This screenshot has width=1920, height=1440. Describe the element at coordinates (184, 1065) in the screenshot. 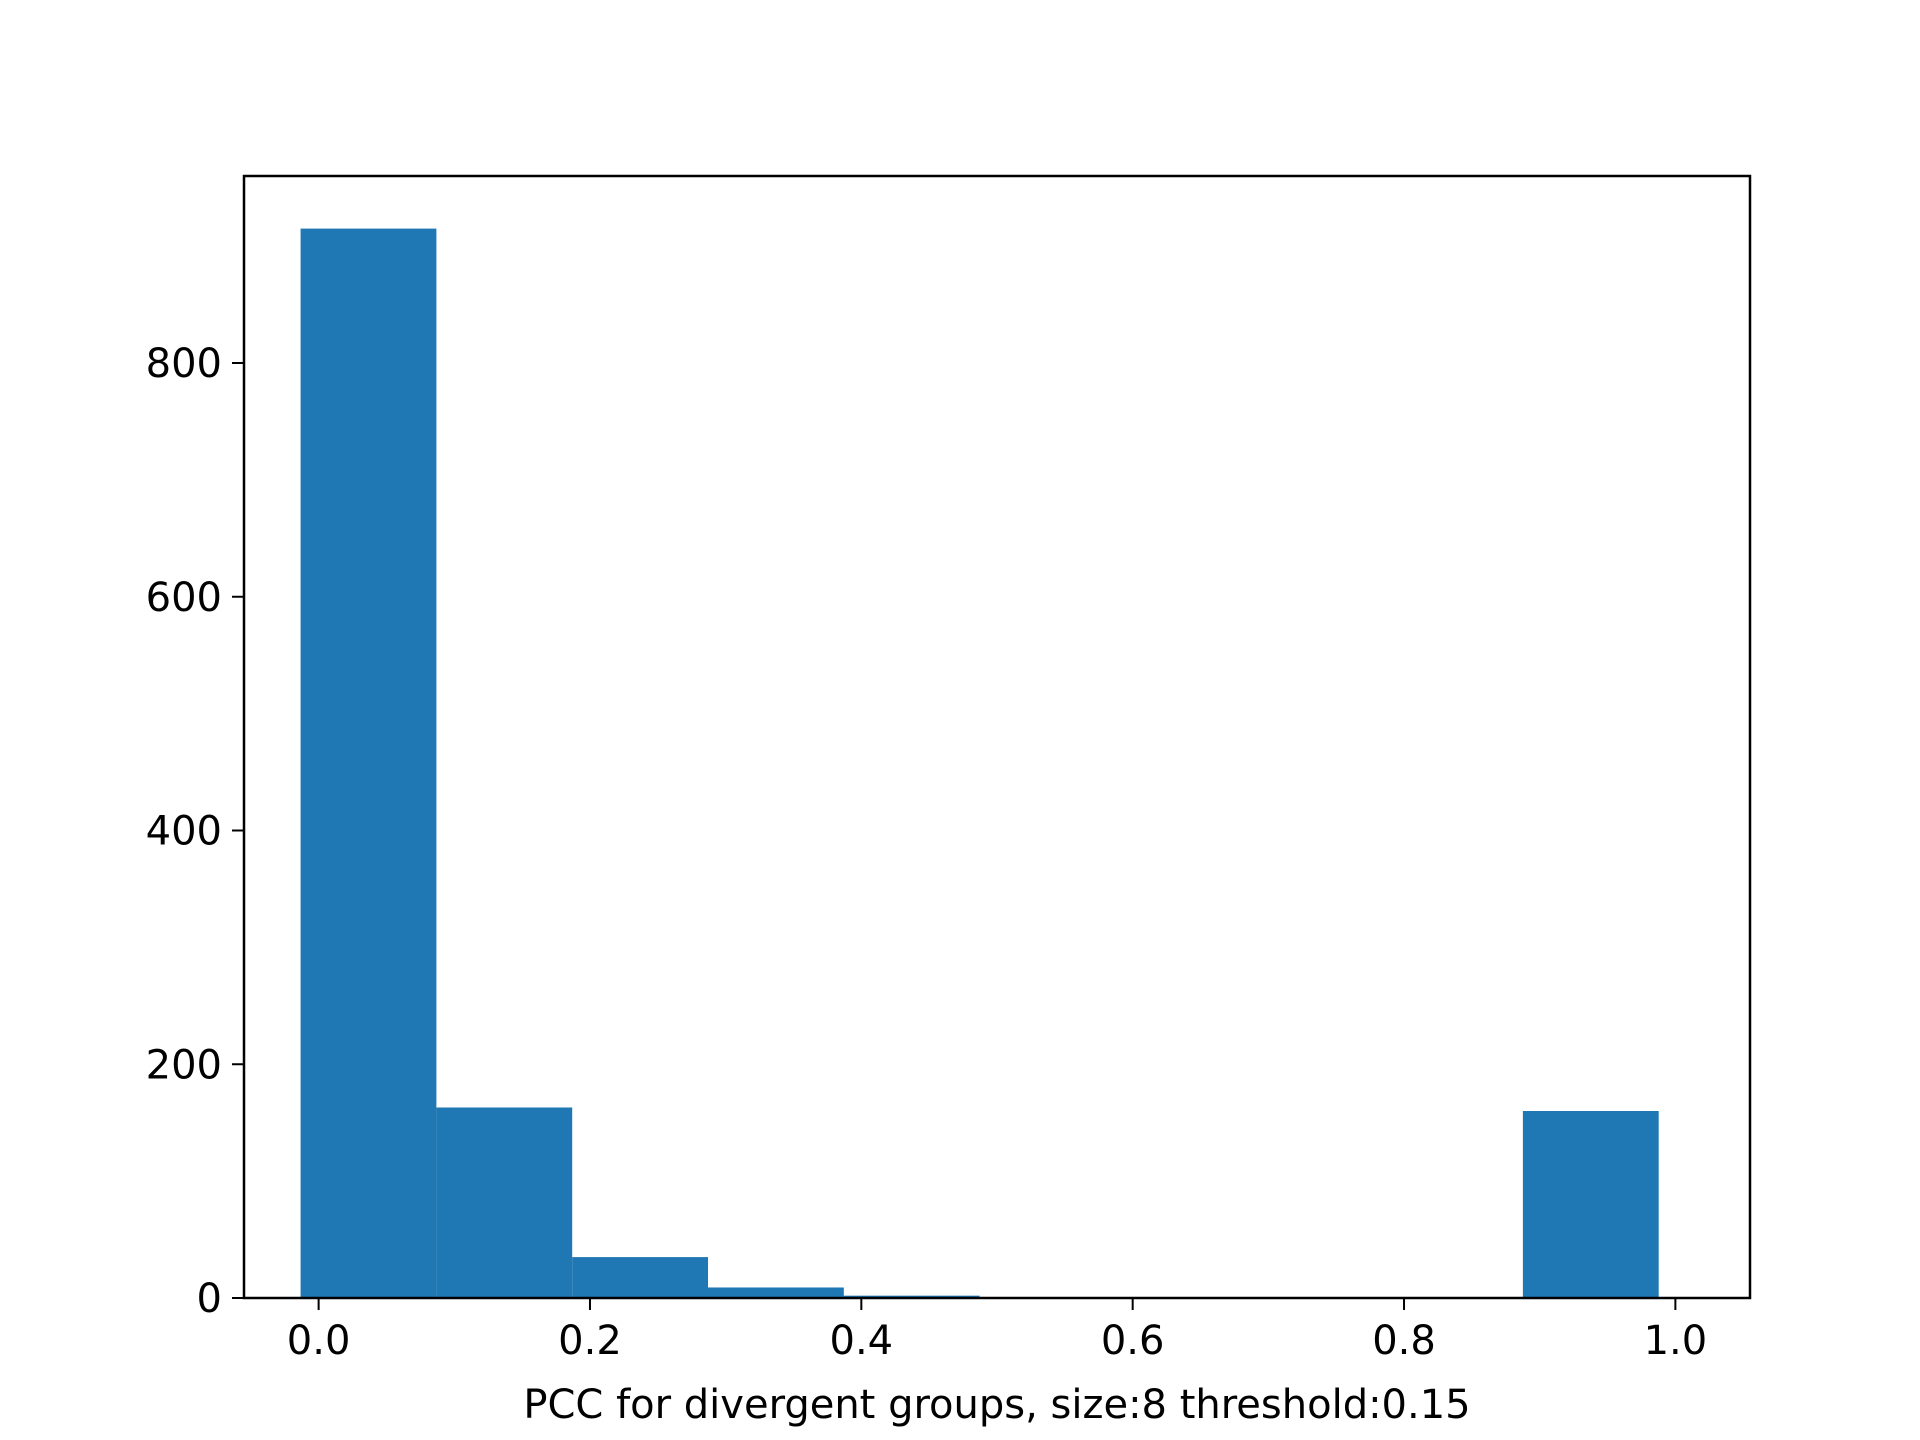

I see `y-tick-label: 200` at that location.